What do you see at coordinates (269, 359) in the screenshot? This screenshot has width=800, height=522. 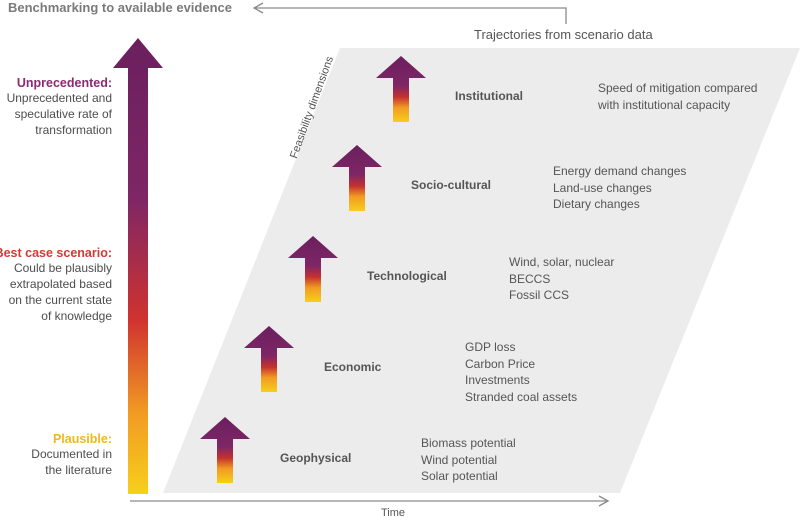 I see `dimension-arrow-economic` at bounding box center [269, 359].